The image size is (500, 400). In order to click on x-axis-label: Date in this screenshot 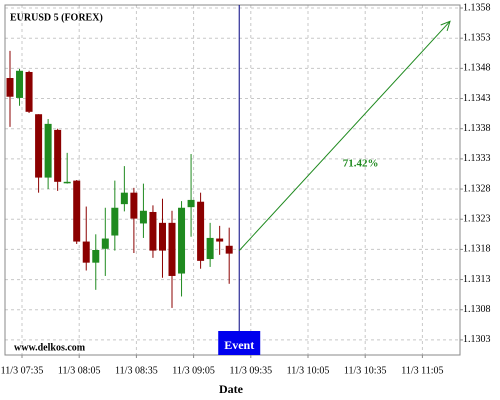, I will do `click(231, 389)`.